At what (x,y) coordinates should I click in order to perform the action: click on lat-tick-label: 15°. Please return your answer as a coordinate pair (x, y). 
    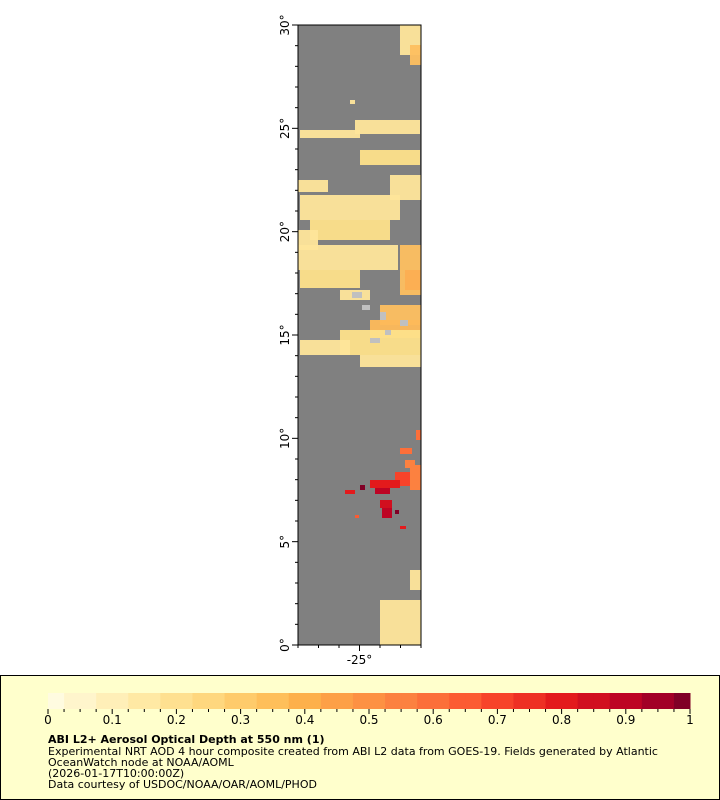
    Looking at the image, I should click on (285, 334).